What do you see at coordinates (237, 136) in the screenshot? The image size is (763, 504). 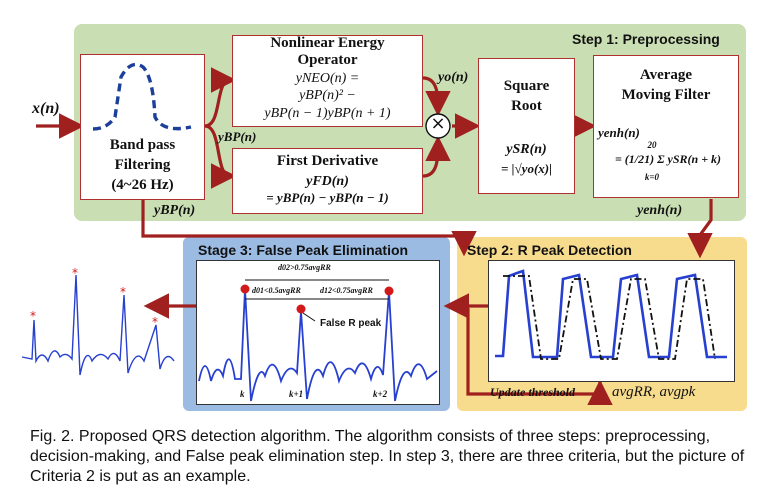 I see `ybp-label-mid: yBP(n)` at bounding box center [237, 136].